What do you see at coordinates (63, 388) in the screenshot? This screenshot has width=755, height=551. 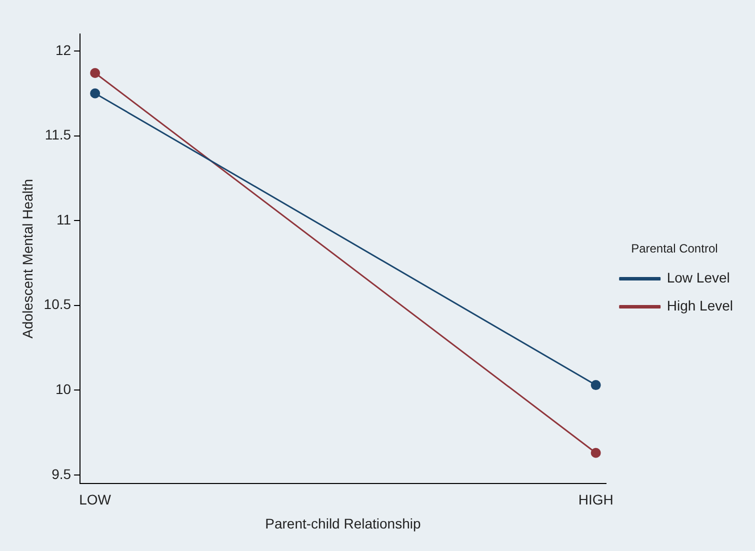 I see `y-tick-label: 10` at bounding box center [63, 388].